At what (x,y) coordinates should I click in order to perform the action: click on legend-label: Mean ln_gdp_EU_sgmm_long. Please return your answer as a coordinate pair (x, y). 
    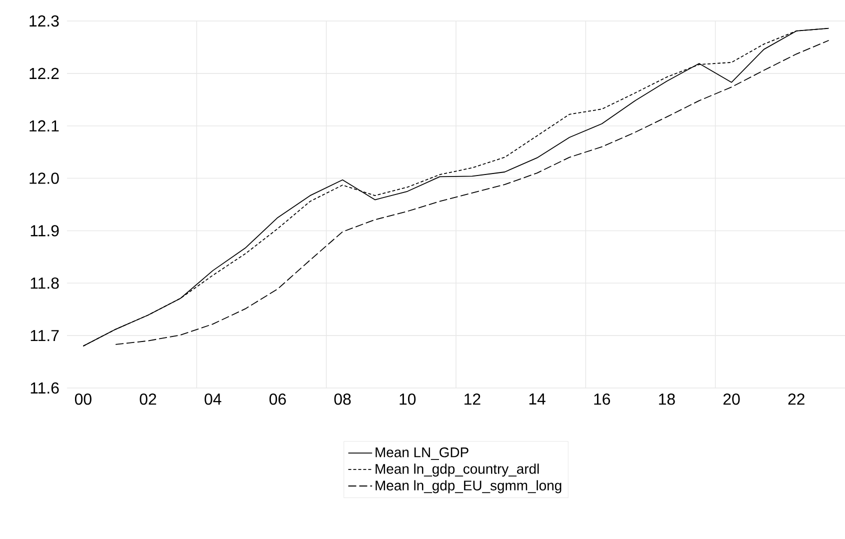
    Looking at the image, I should click on (469, 487).